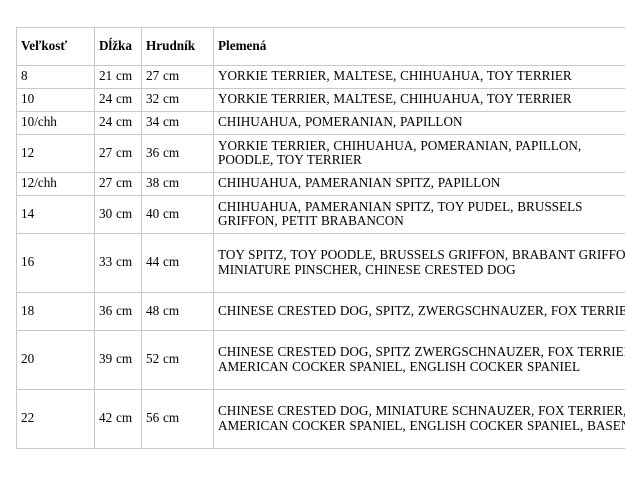 The height and width of the screenshot is (500, 625). I want to click on cell-length: 21 cm, so click(118, 77).